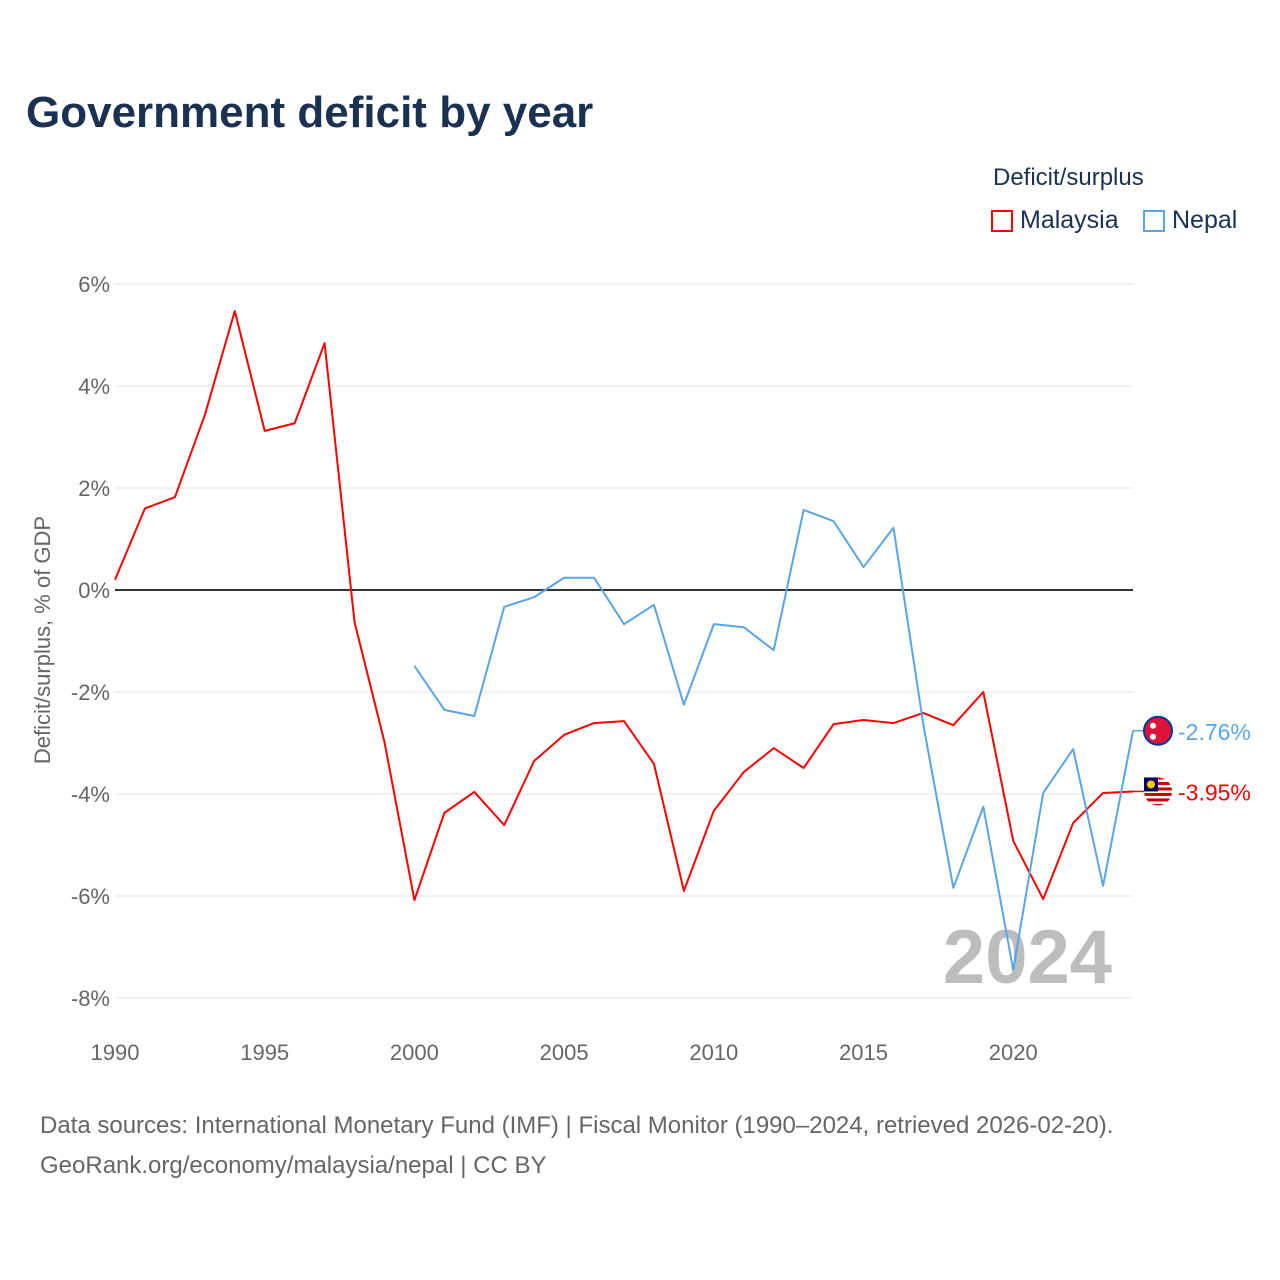  I want to click on y-tick-label: -4%, so click(90, 794).